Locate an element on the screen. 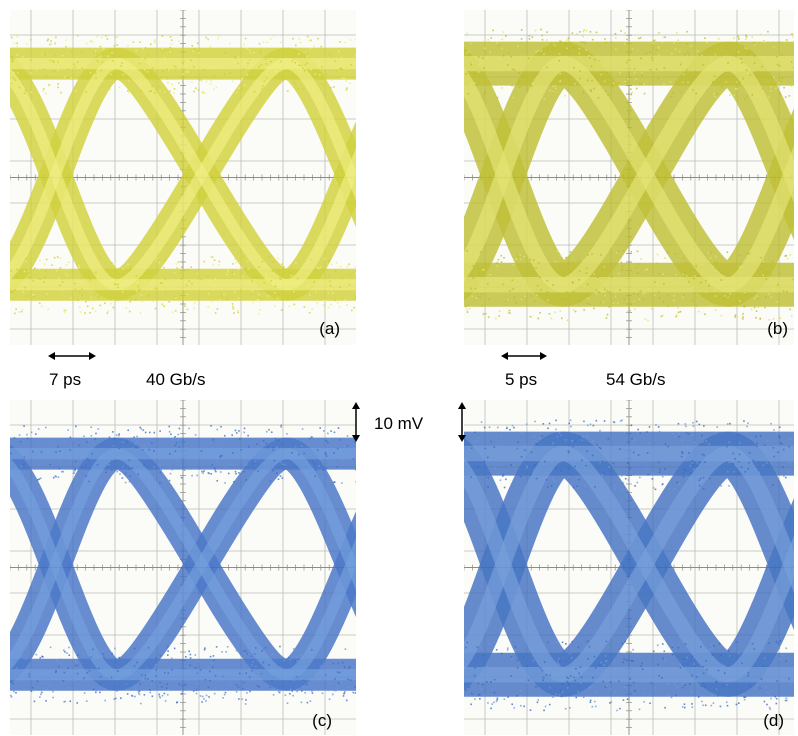 Image resolution: width=798 pixels, height=736 pixels. panel-label-c: (c) is located at coordinates (322, 720).